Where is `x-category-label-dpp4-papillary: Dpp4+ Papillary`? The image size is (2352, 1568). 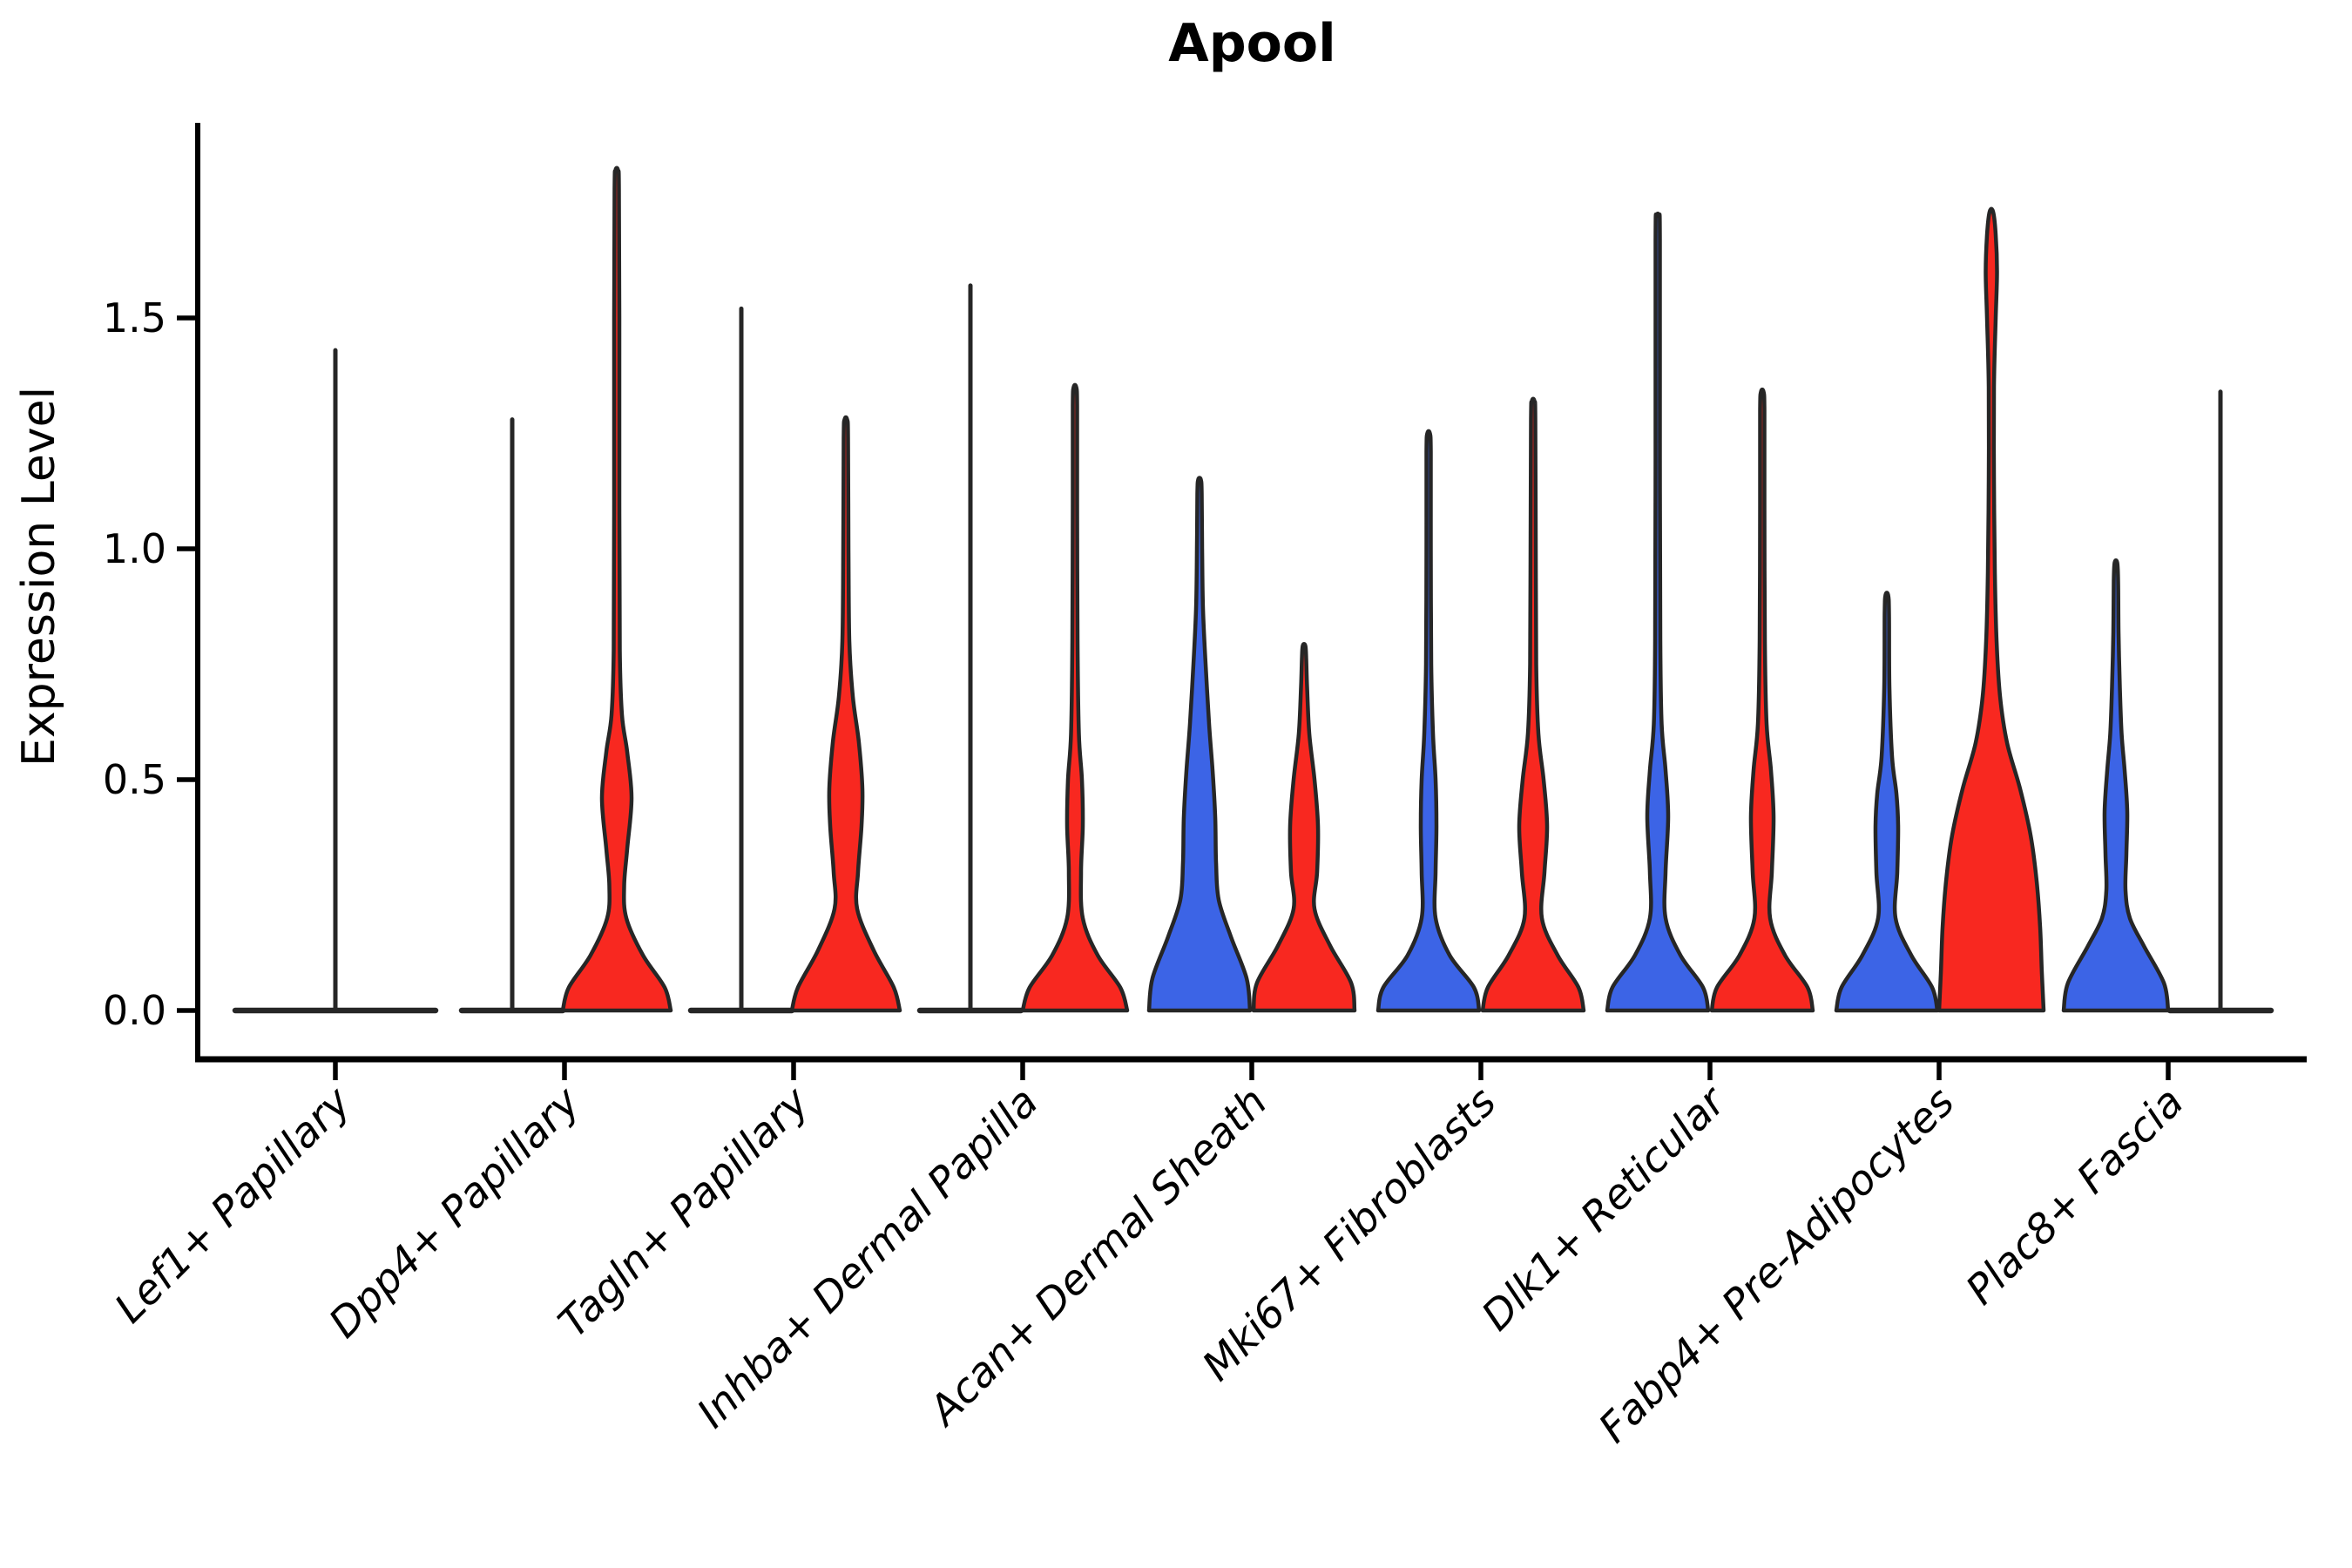
x-category-label-dpp4-papillary: Dpp4+ Papillary is located at coordinates (455, 1213).